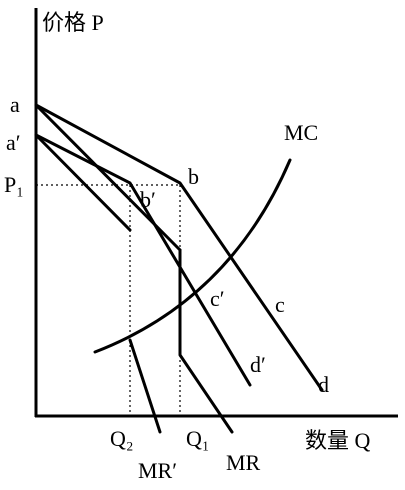  Describe the element at coordinates (206, 341) in the screenshot. I see `mr-lower` at that location.